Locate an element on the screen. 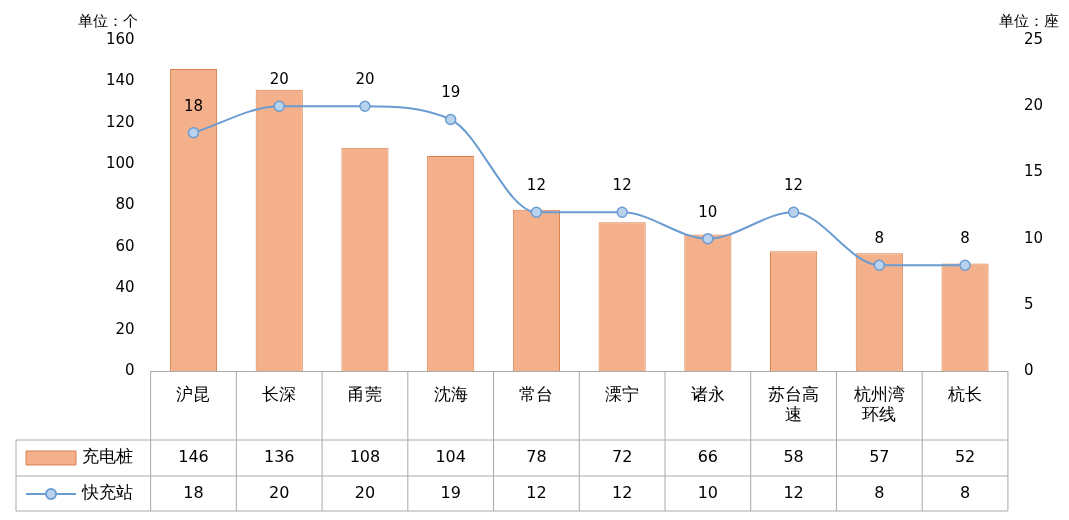 Image resolution: width=1069 pixels, height=520 pixels. data-label: 146 is located at coordinates (193, 457).